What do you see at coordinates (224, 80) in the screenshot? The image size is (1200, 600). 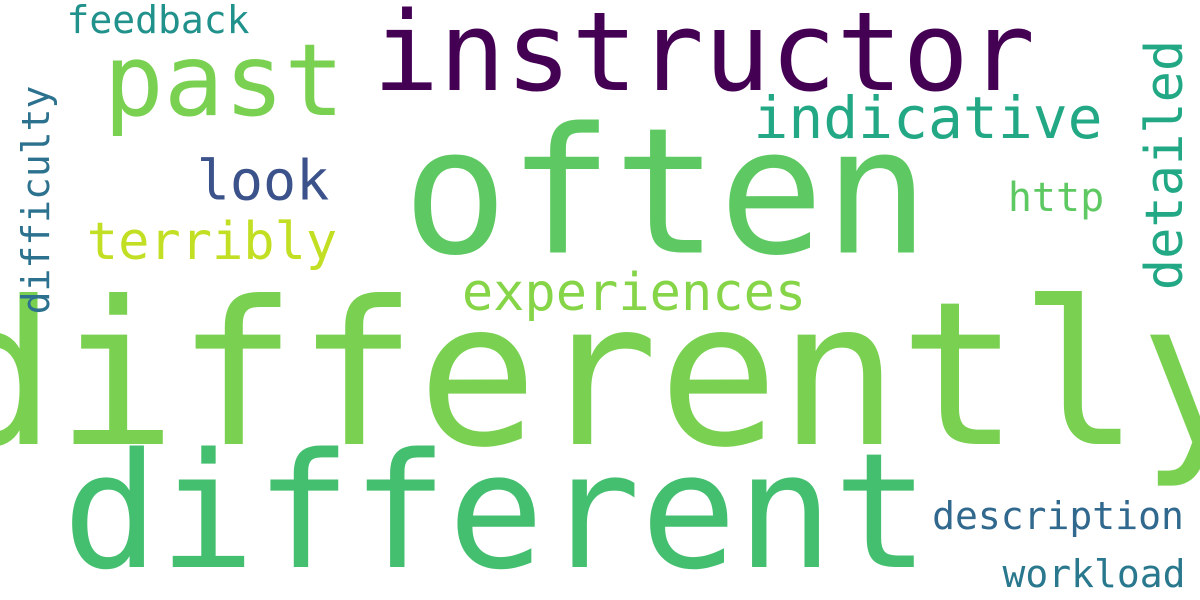 I see `word-past: past` at bounding box center [224, 80].